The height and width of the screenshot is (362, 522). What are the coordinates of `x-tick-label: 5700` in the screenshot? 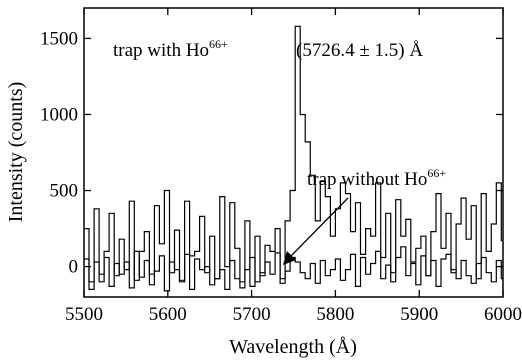 It's located at (252, 314).